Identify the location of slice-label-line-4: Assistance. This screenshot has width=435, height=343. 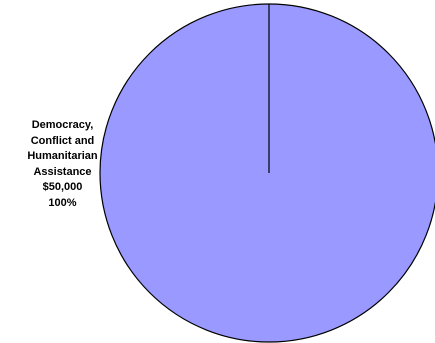
(62, 171).